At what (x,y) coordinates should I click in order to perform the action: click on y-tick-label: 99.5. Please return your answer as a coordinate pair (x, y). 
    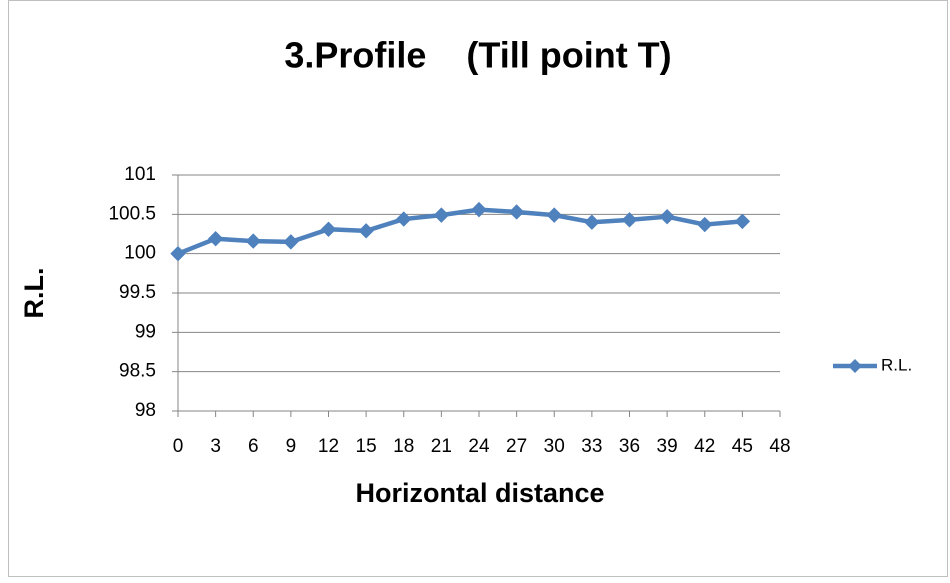
    Looking at the image, I should click on (137, 292).